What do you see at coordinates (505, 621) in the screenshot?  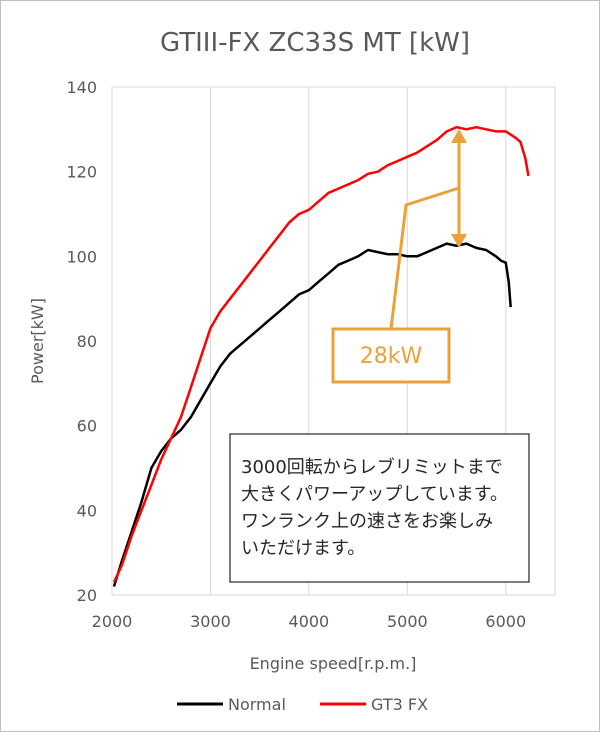 I see `x-tick-label: 6000` at bounding box center [505, 621].